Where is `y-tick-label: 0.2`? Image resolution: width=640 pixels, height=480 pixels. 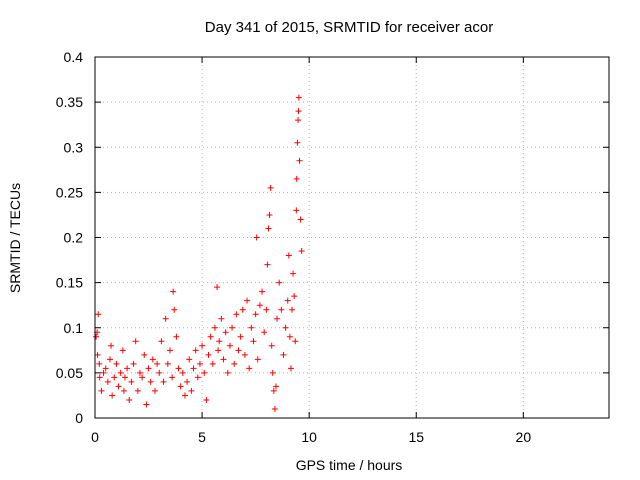
y-tick-label: 0.2 is located at coordinates (74, 238).